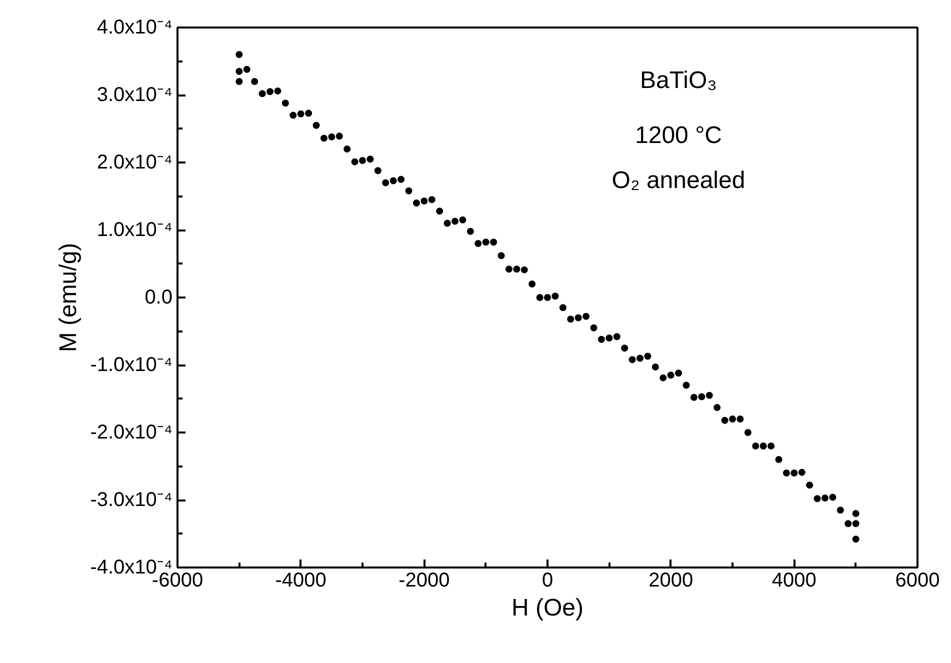  Describe the element at coordinates (548, 581) in the screenshot. I see `x-tick-label: 0` at that location.